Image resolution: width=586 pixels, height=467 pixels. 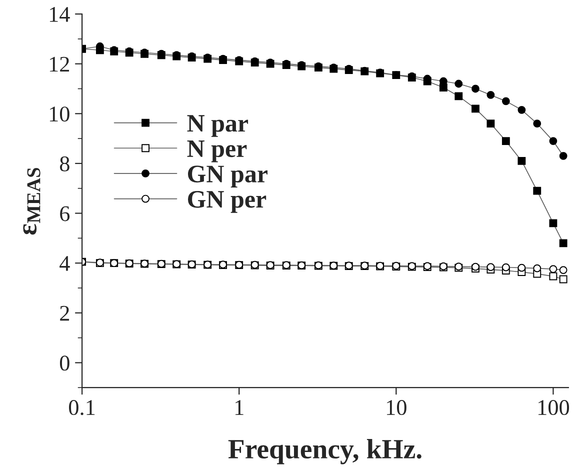 I want to click on x-tick-label: 100, so click(x=554, y=408).